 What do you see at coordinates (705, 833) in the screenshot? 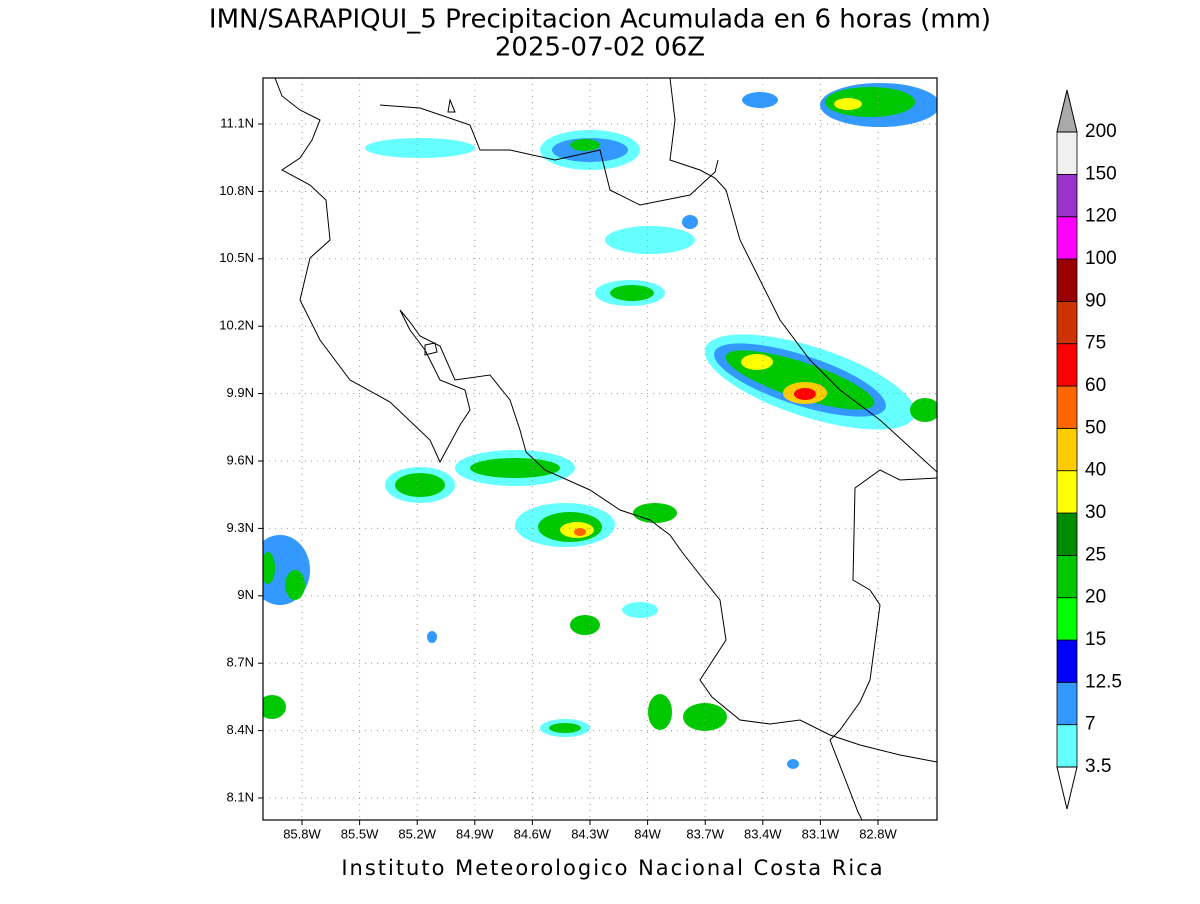
I see `lon-label: 83.7W` at bounding box center [705, 833].